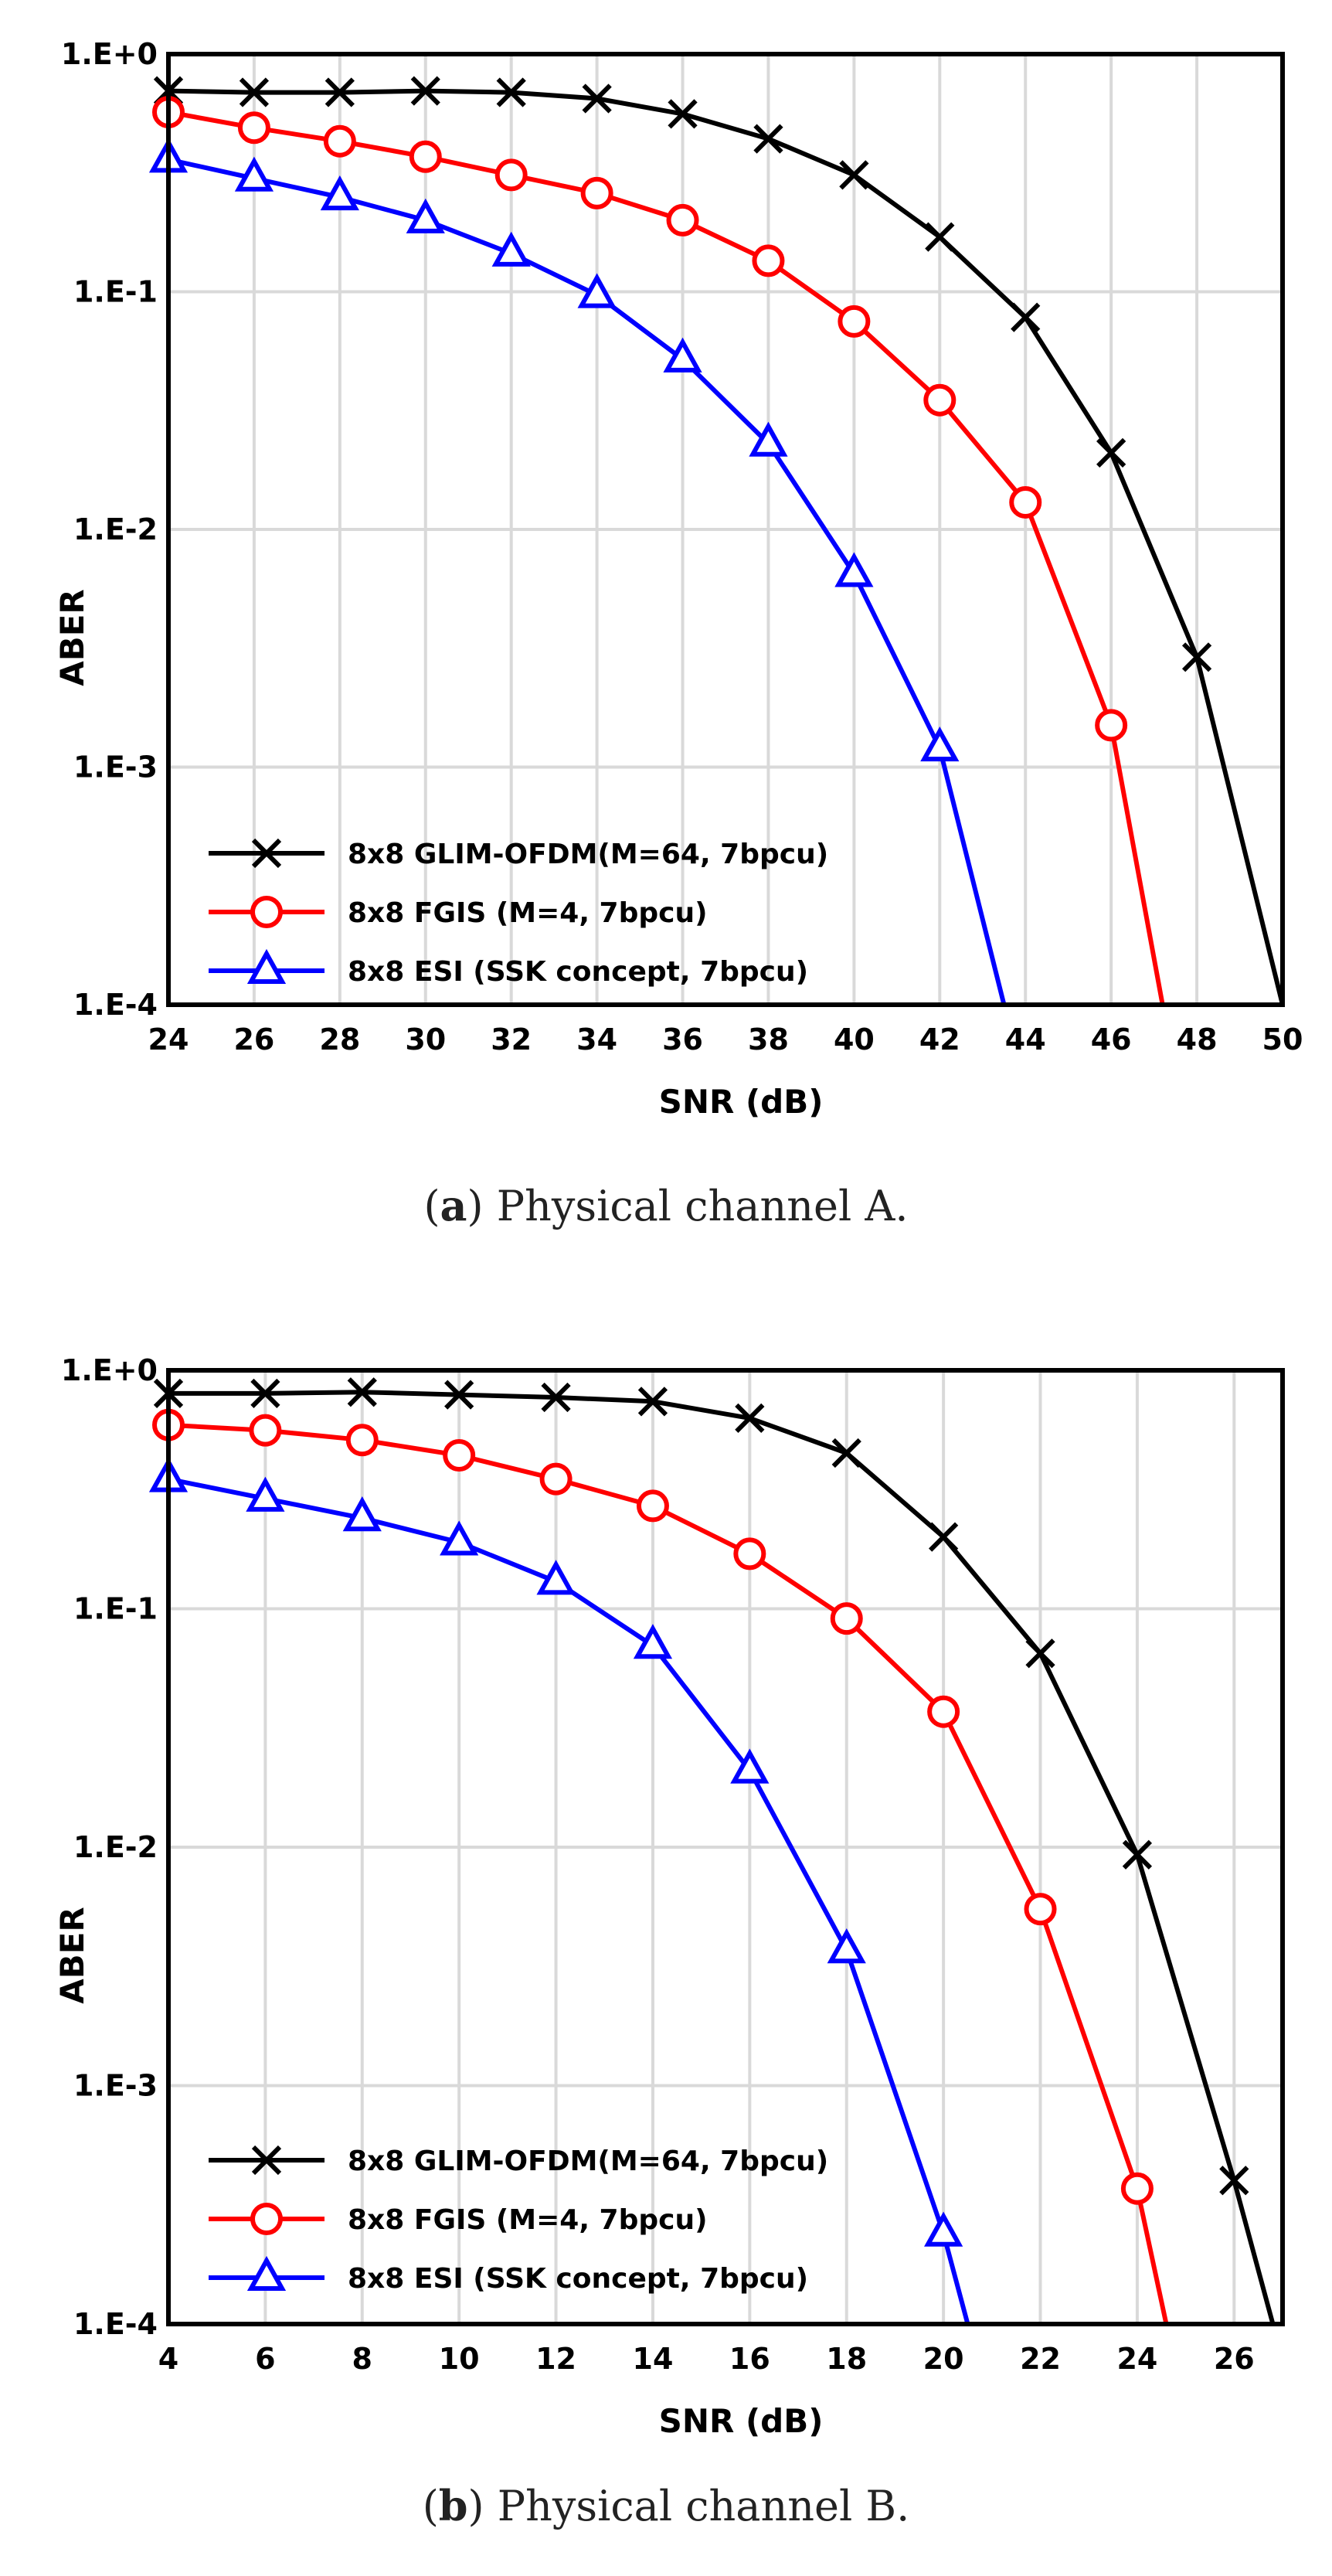 The width and height of the screenshot is (1332, 2576). What do you see at coordinates (588, 2161) in the screenshot?
I see `legend-label: 8x8 GLIM-OFDM(M=64, 7bpcu)` at bounding box center [588, 2161].